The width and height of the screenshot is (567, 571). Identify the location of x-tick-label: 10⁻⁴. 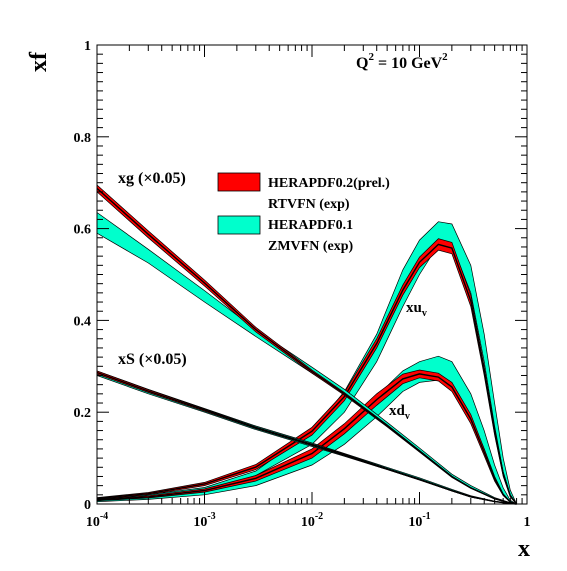
(97, 520).